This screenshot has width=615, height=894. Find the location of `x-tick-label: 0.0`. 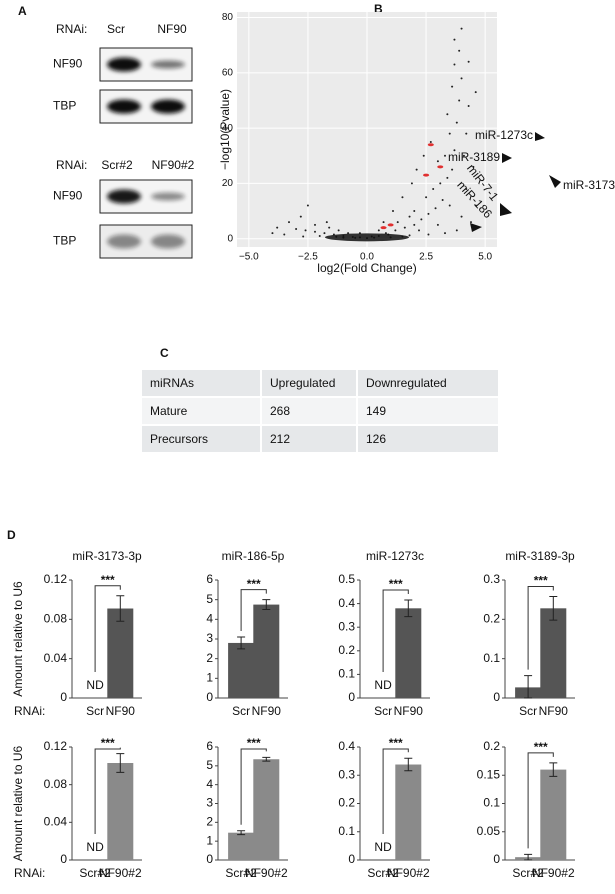

x-tick-label: 0.0 is located at coordinates (367, 257).